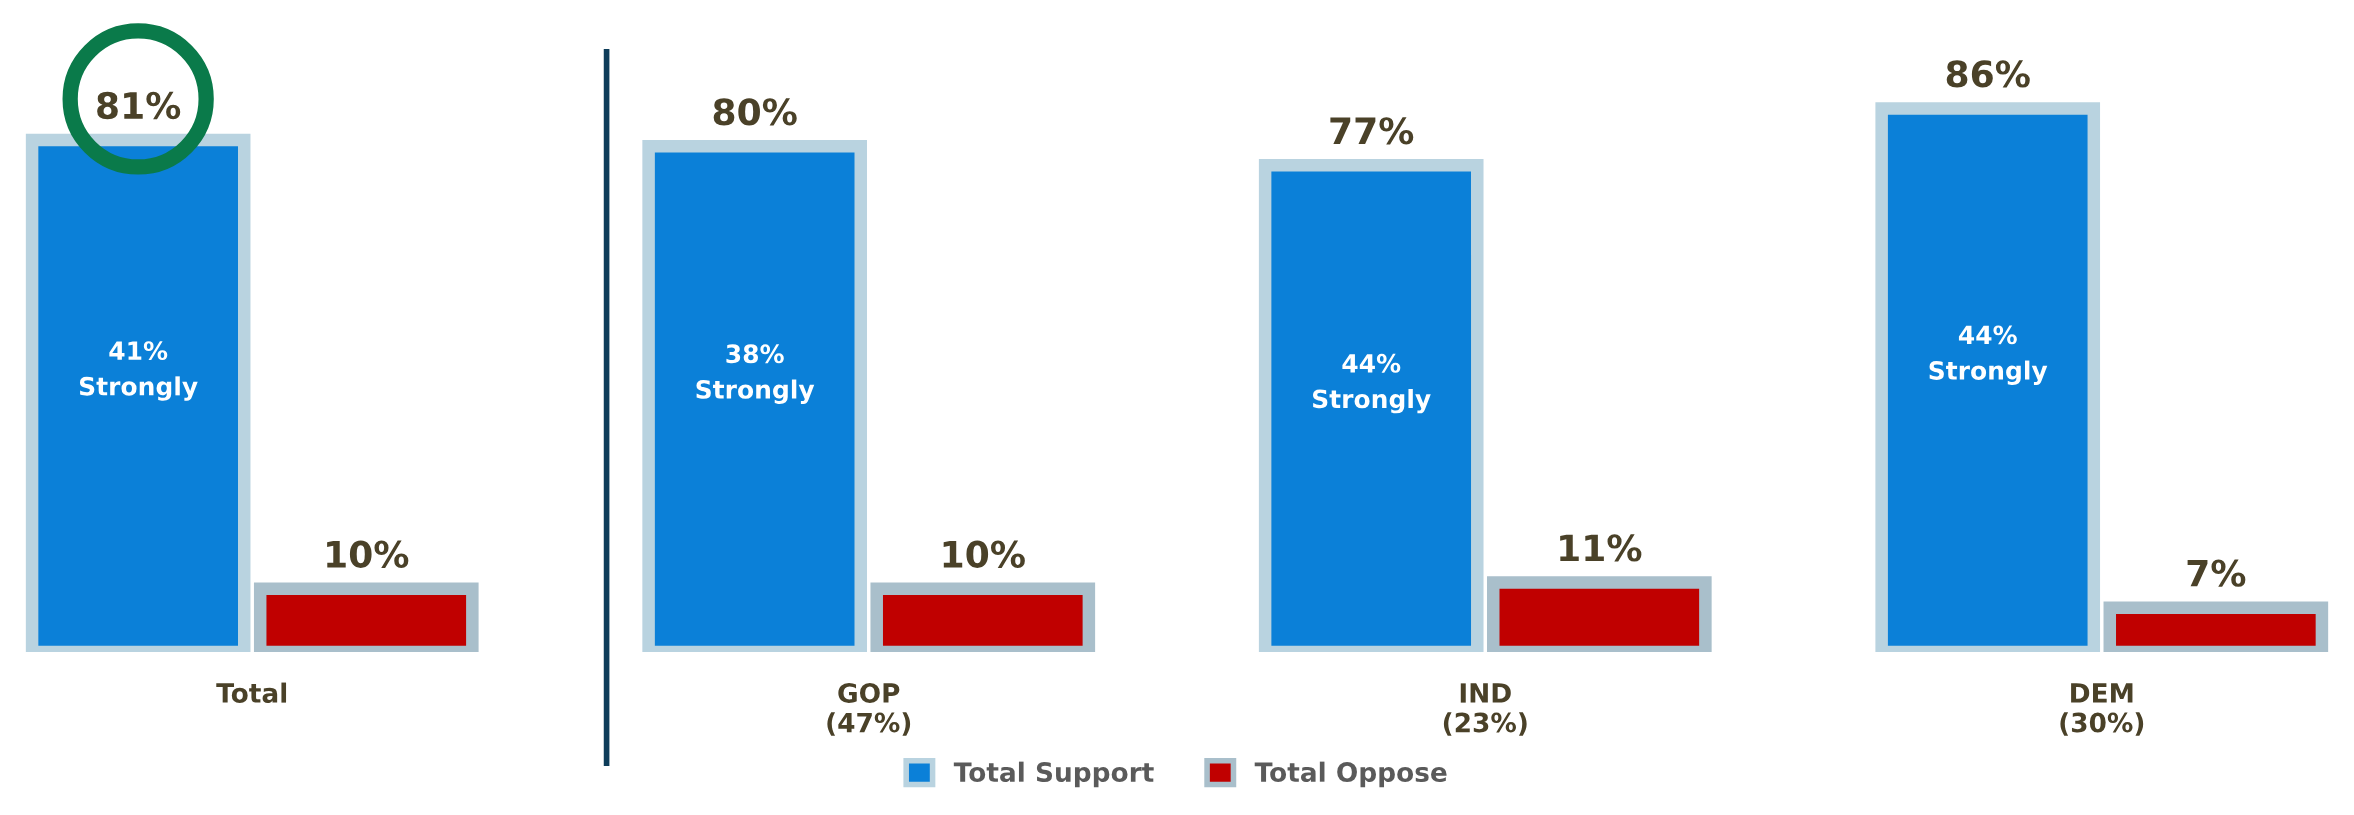  Describe the element at coordinates (1350, 774) in the screenshot. I see `legend-label: Total Oppose` at that location.